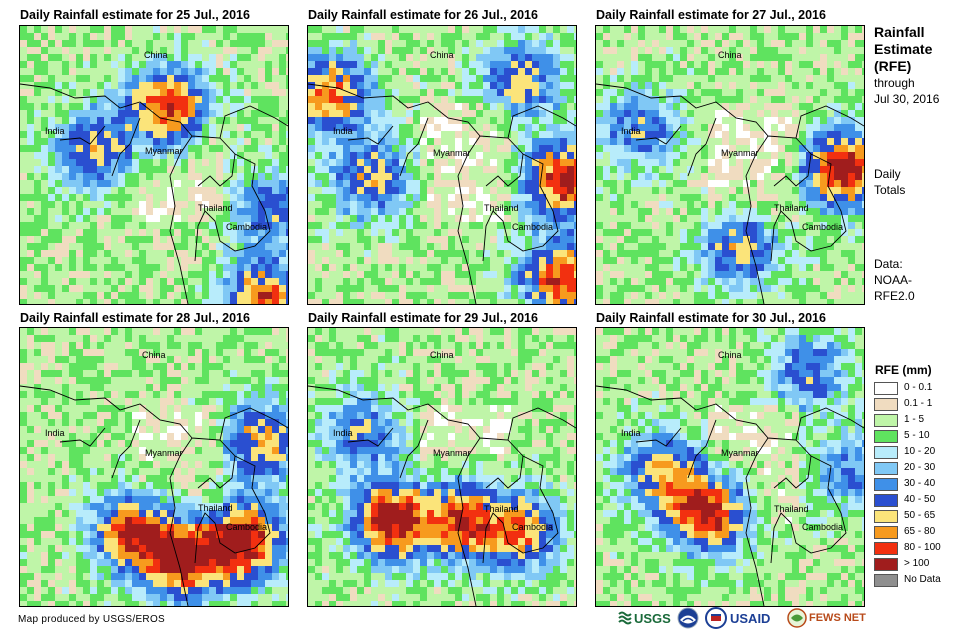 The width and height of the screenshot is (967, 639). Describe the element at coordinates (920, 451) in the screenshot. I see `legend-label: 10 - 20` at that location.